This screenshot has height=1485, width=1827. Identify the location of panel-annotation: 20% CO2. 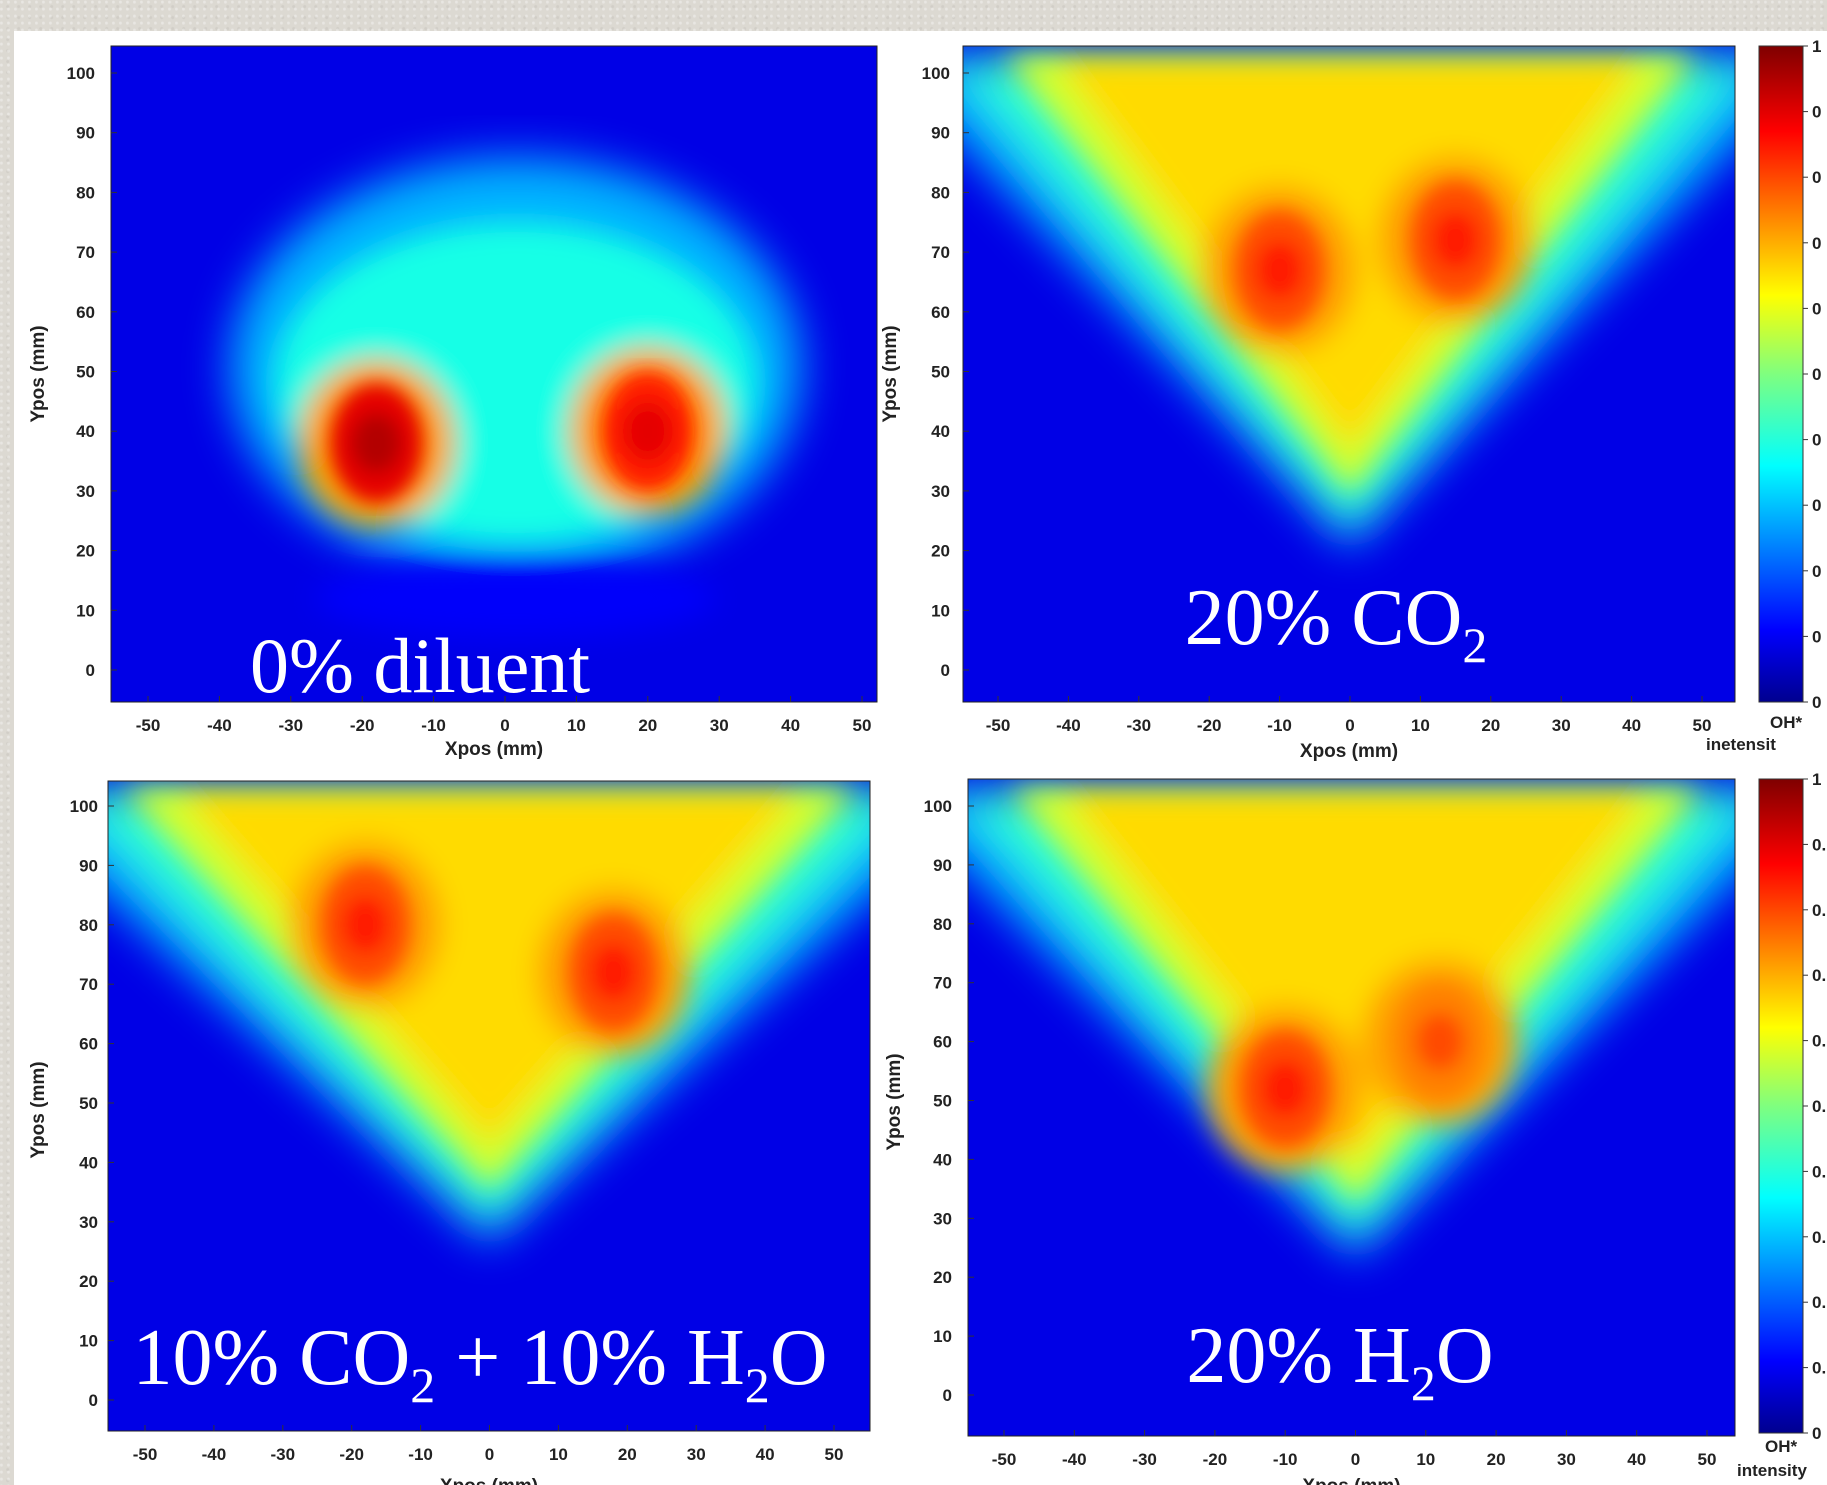
(1336, 623).